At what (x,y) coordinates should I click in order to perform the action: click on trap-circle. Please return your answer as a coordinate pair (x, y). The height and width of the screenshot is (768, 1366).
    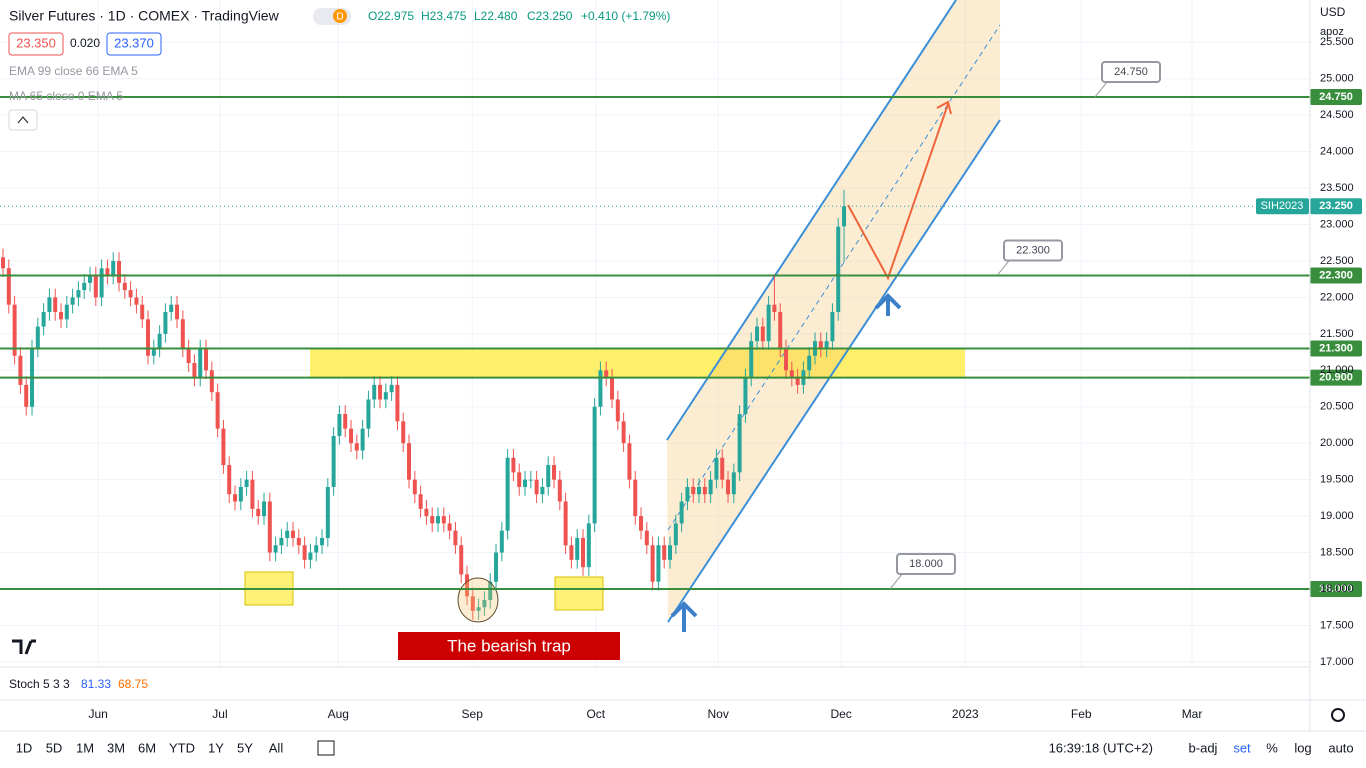
    Looking at the image, I should click on (478, 600).